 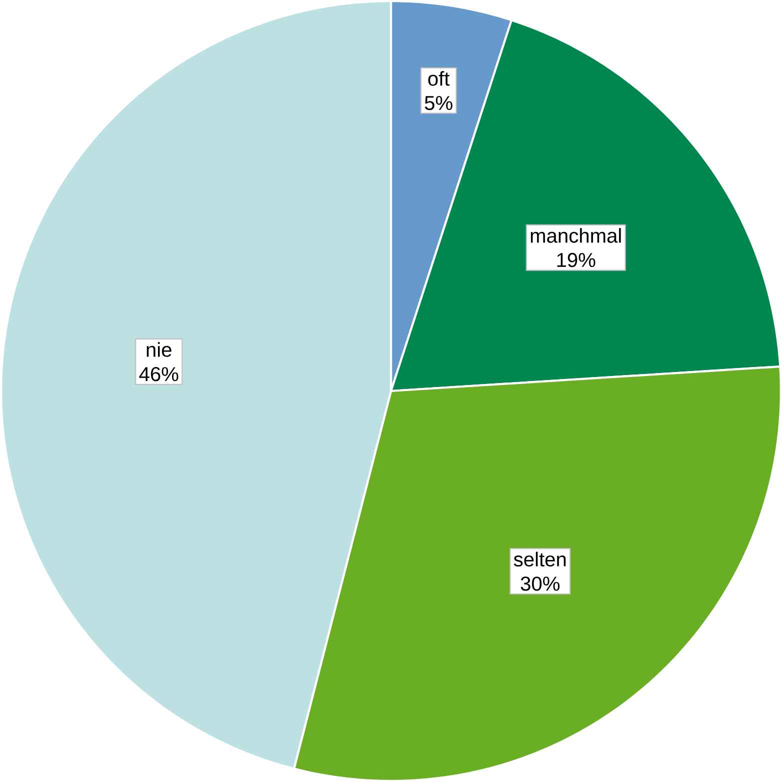 I want to click on slice-label: nie, so click(x=159, y=349).